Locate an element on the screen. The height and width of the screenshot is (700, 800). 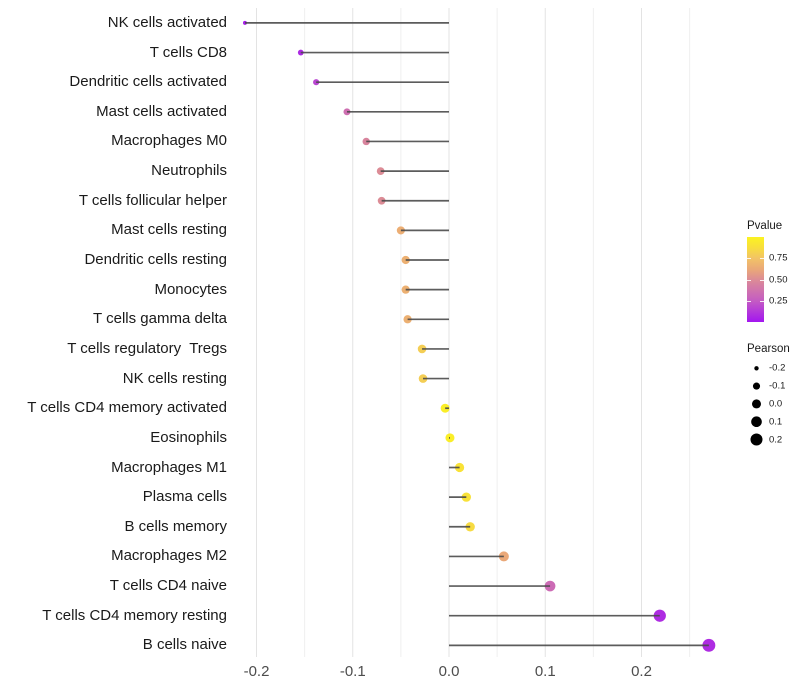
legend-pearson-title: Pearson is located at coordinates (768, 349).